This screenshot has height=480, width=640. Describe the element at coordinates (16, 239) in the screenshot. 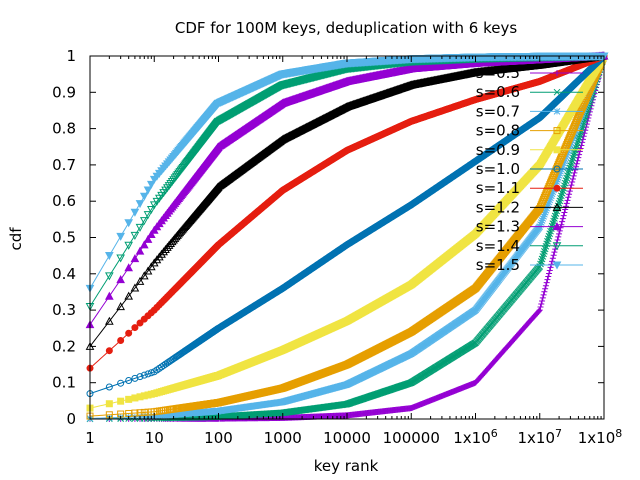

I see `y-axis-label: cdf` at that location.